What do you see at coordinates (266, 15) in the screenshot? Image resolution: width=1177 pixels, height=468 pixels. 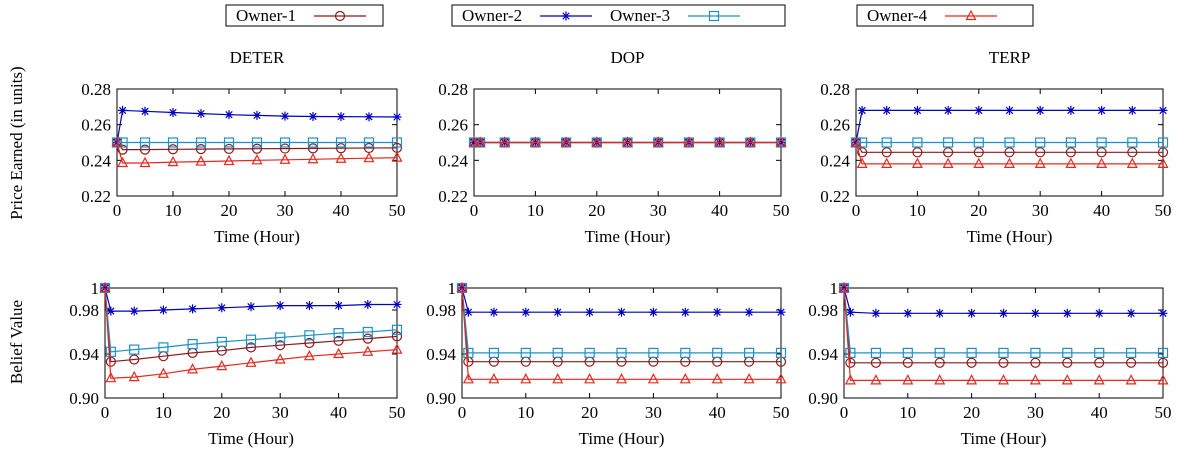 I see `legend-label: Owner-1` at bounding box center [266, 15].